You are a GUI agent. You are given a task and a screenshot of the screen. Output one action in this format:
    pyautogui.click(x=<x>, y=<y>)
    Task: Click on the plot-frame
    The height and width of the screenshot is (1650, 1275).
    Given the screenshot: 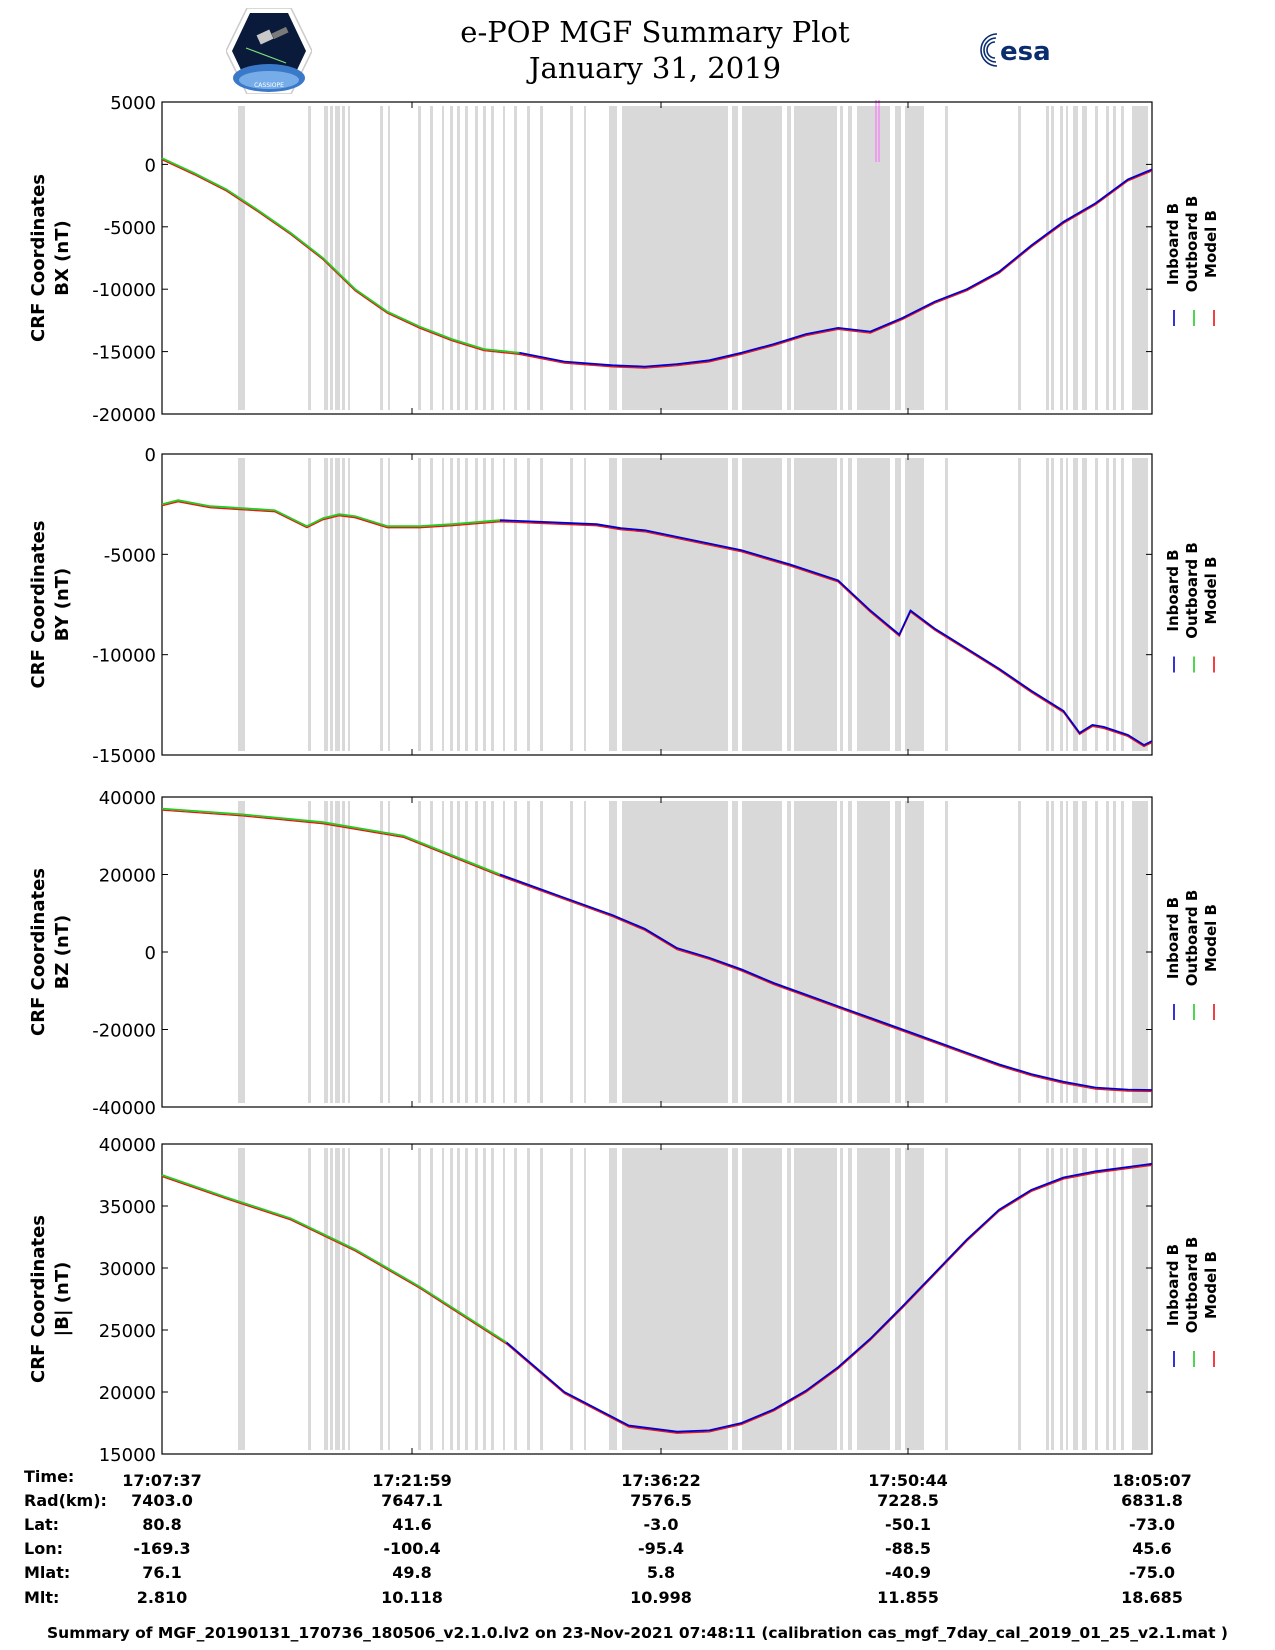 What is the action you would take?
    pyautogui.click(x=657, y=1299)
    